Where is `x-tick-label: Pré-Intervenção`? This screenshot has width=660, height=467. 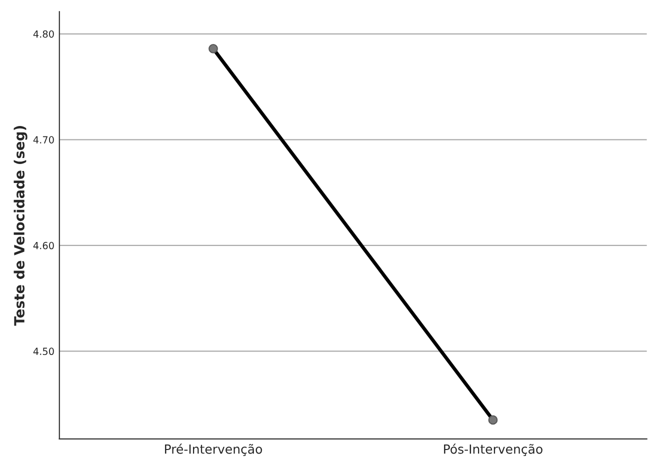
x-tick-label: Pré-Intervenção is located at coordinates (213, 450).